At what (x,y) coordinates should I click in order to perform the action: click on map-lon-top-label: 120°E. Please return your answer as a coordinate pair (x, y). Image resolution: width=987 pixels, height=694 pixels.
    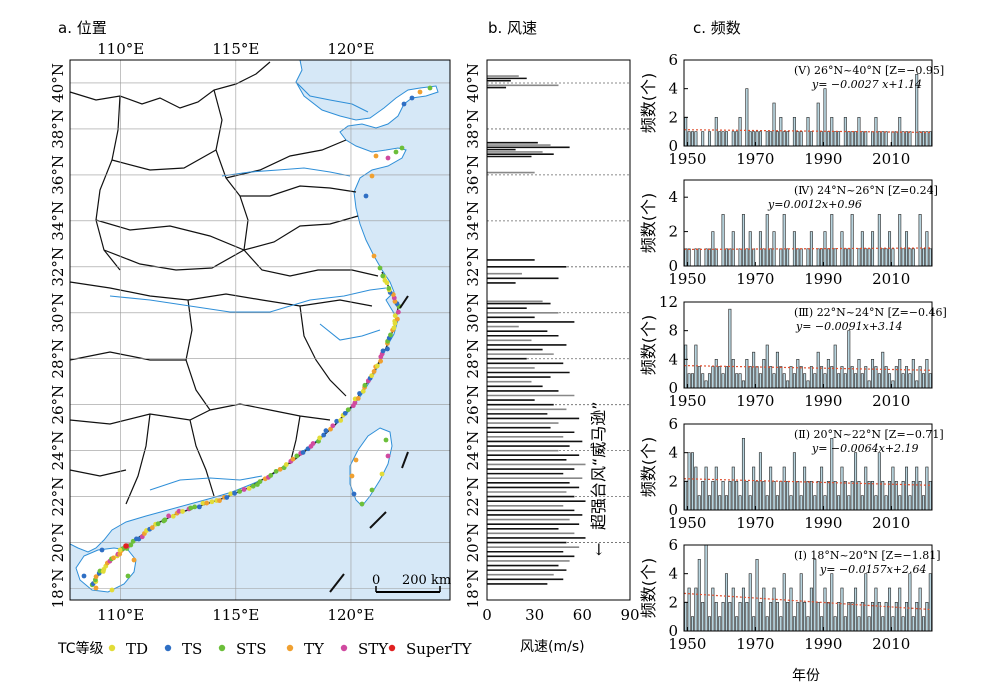
    Looking at the image, I should click on (350, 49).